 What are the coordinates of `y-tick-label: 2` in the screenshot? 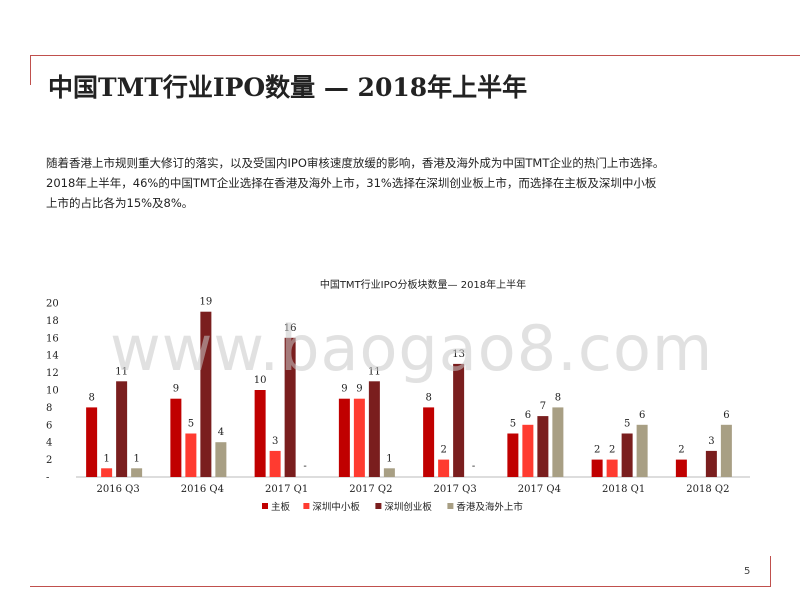 It's located at (49, 460).